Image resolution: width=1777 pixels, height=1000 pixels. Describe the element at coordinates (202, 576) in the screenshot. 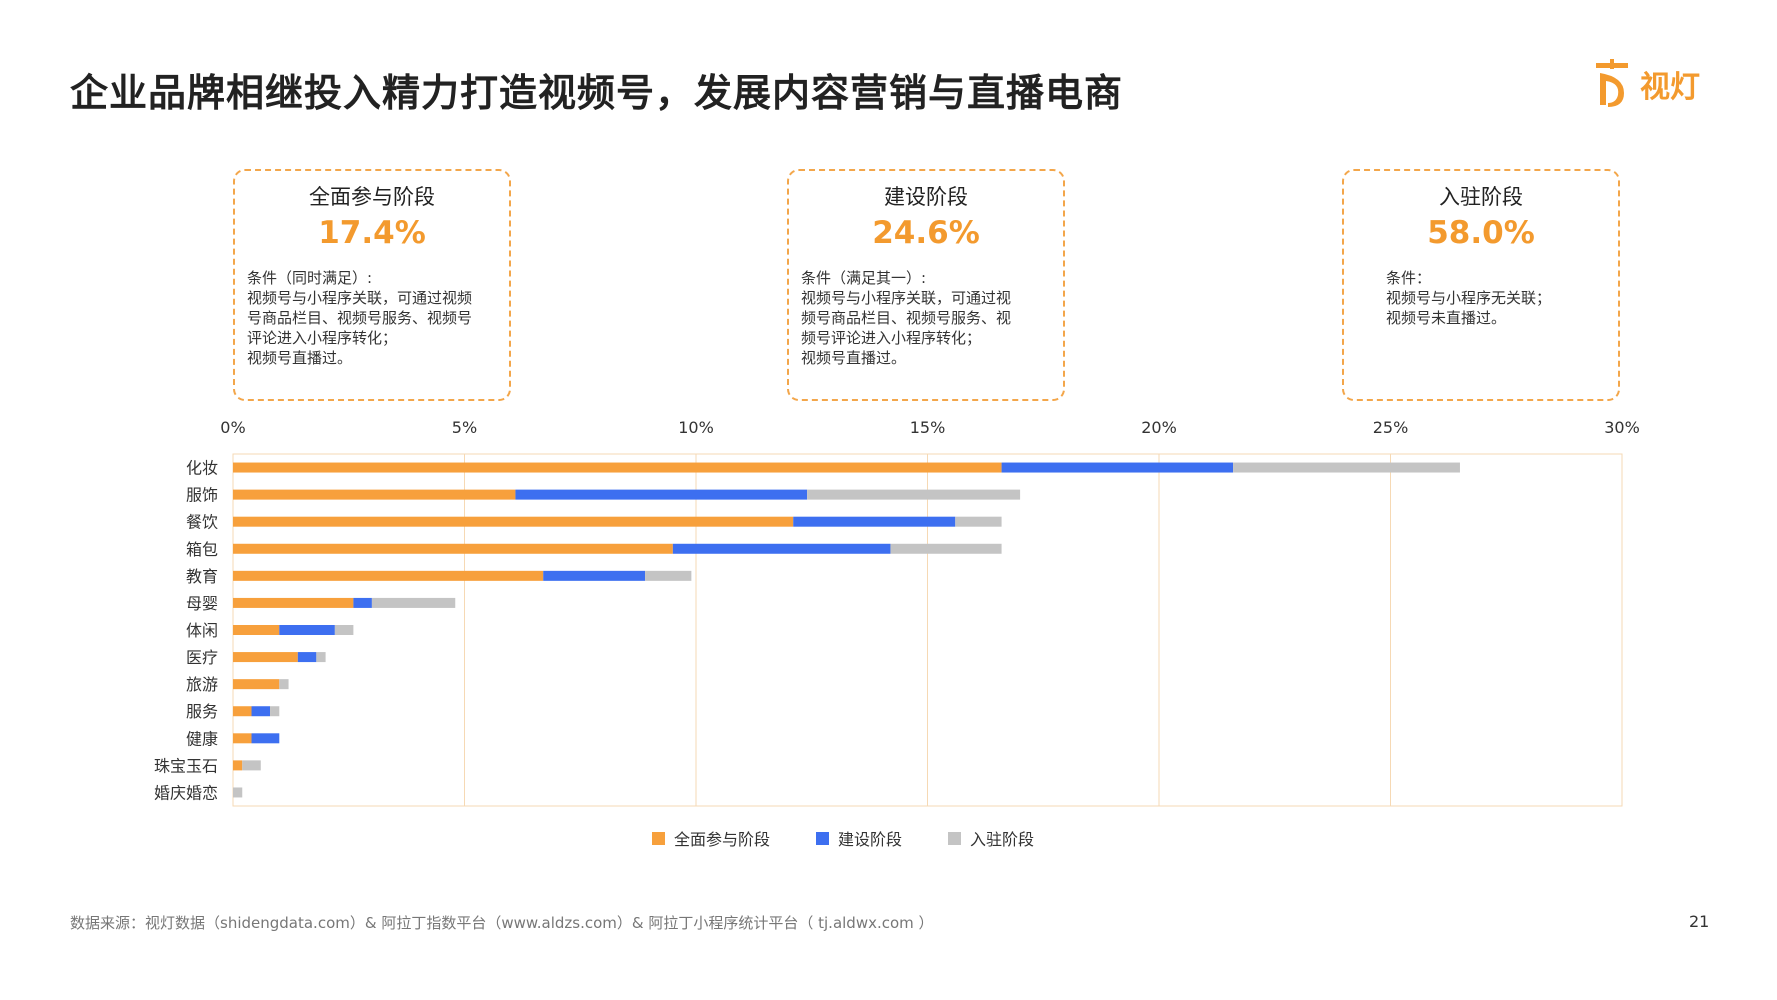

I see `category-label: 教育` at that location.